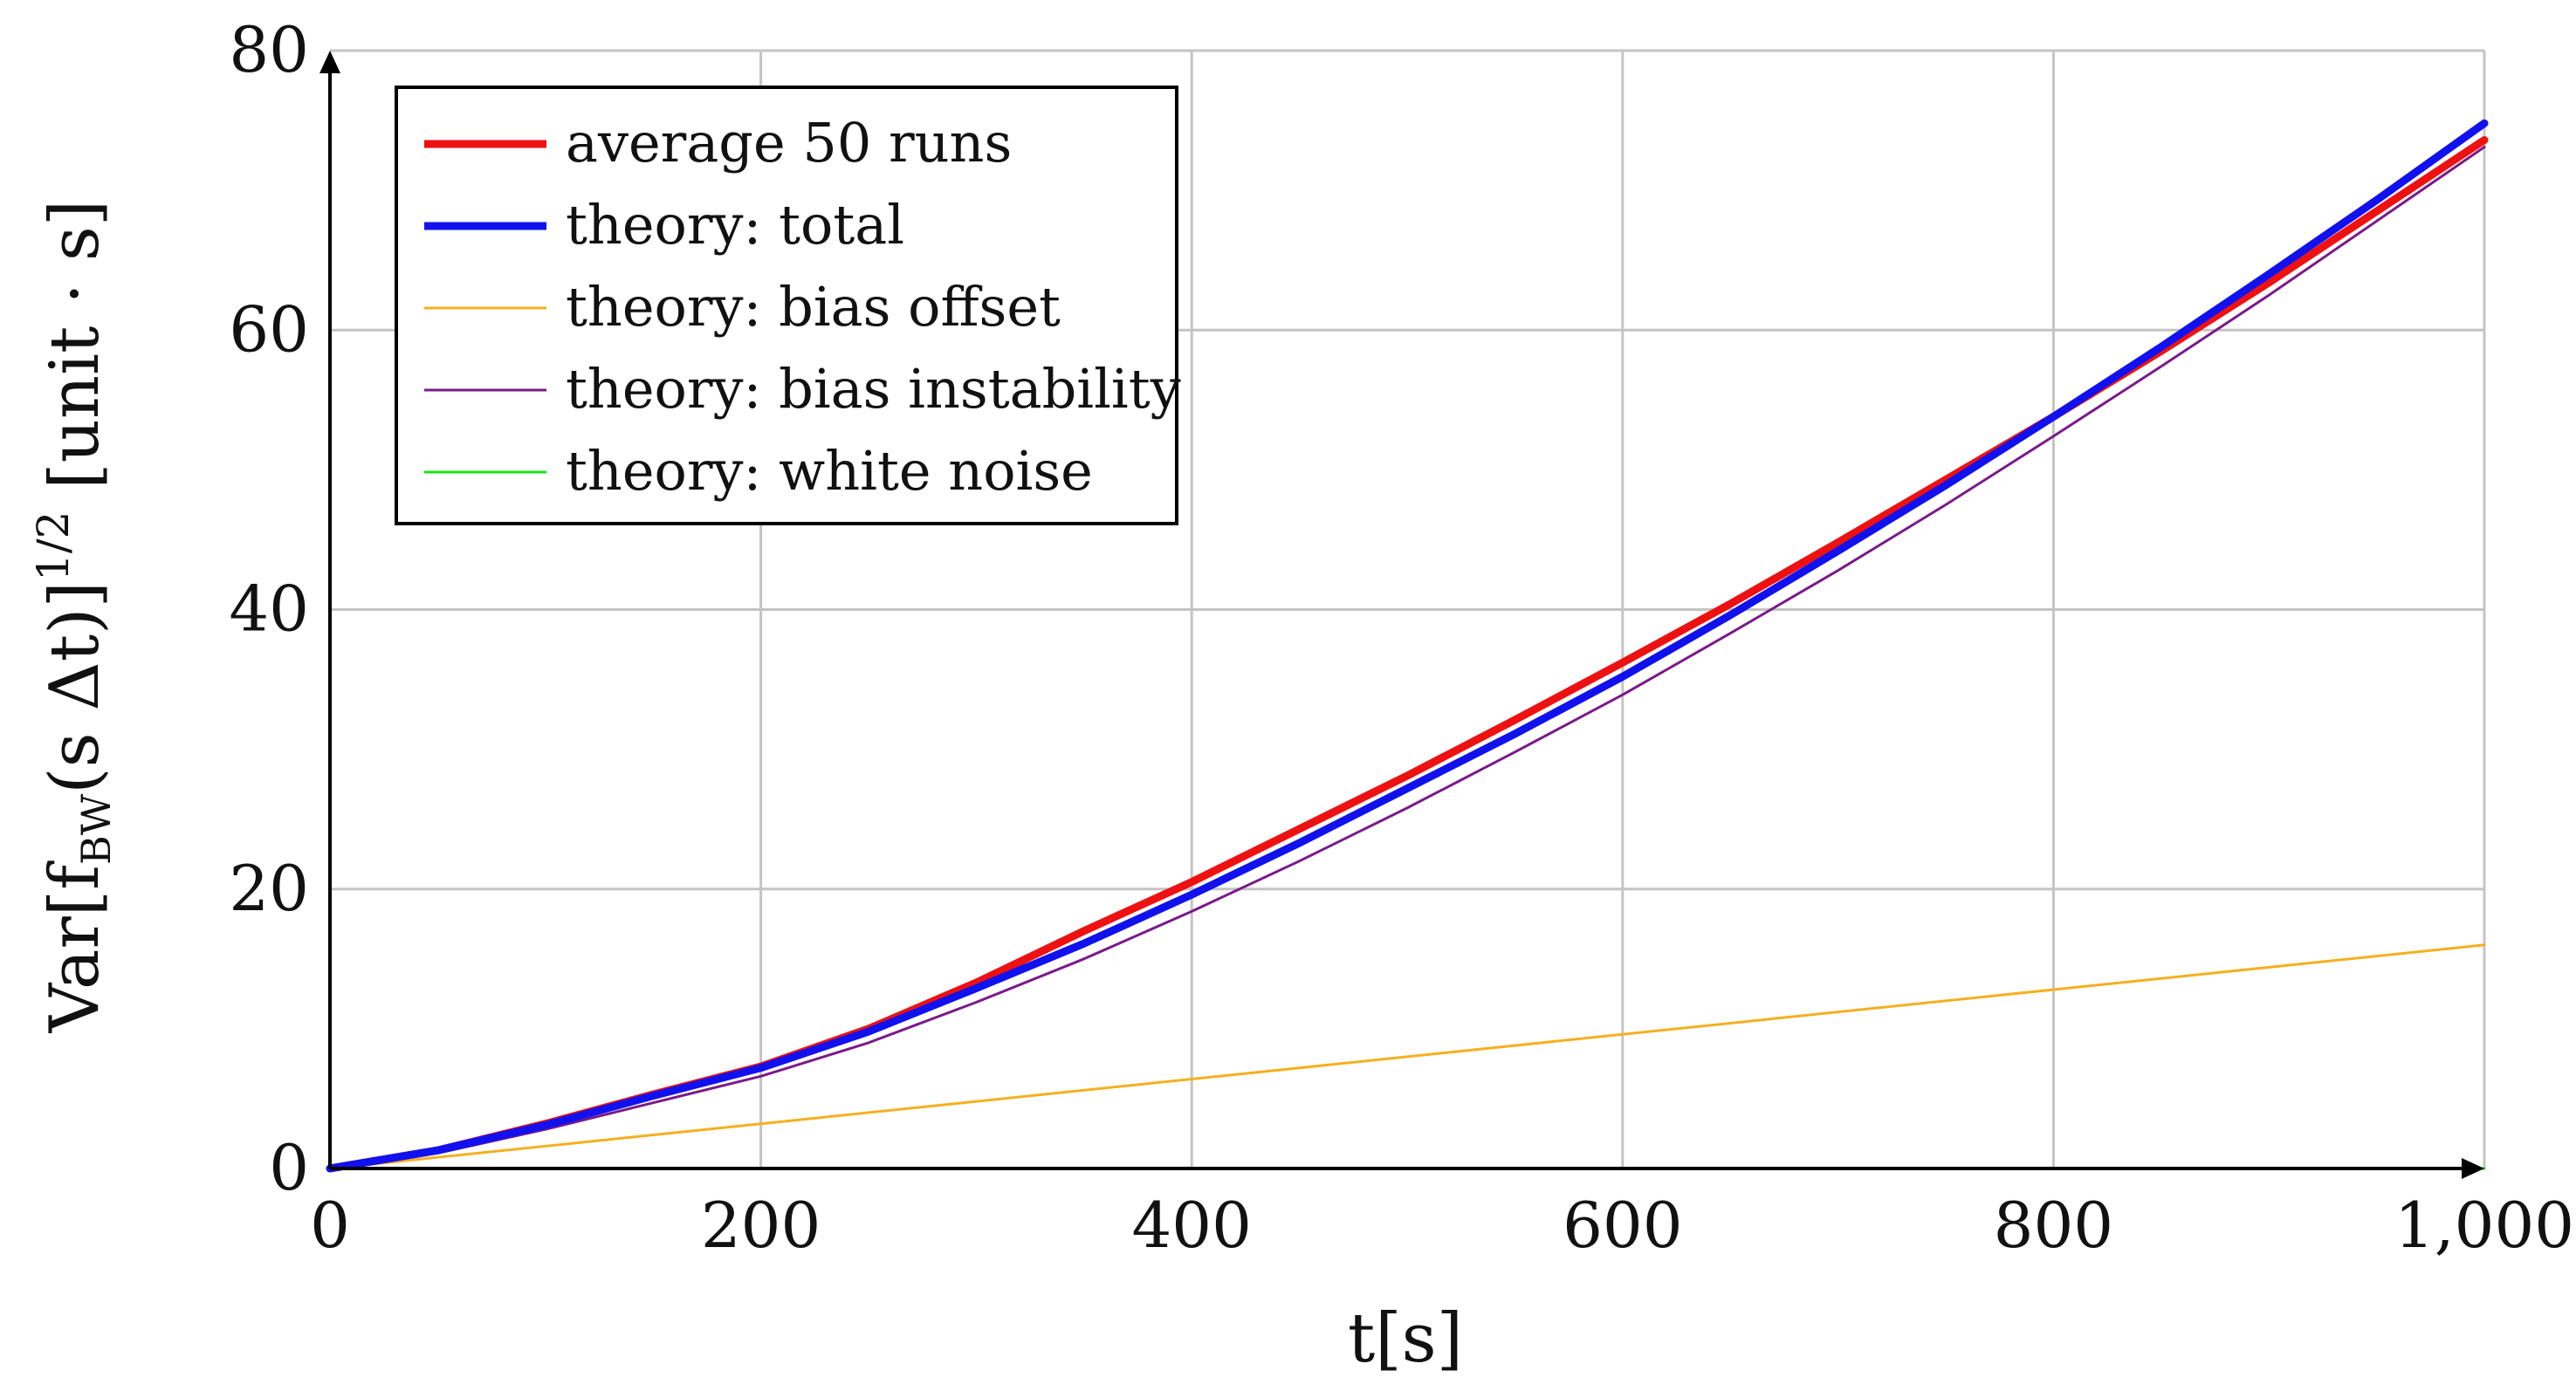 Image resolution: width=2576 pixels, height=1398 pixels. Describe the element at coordinates (873, 389) in the screenshot. I see `legend-label: theory: bias instability` at that location.